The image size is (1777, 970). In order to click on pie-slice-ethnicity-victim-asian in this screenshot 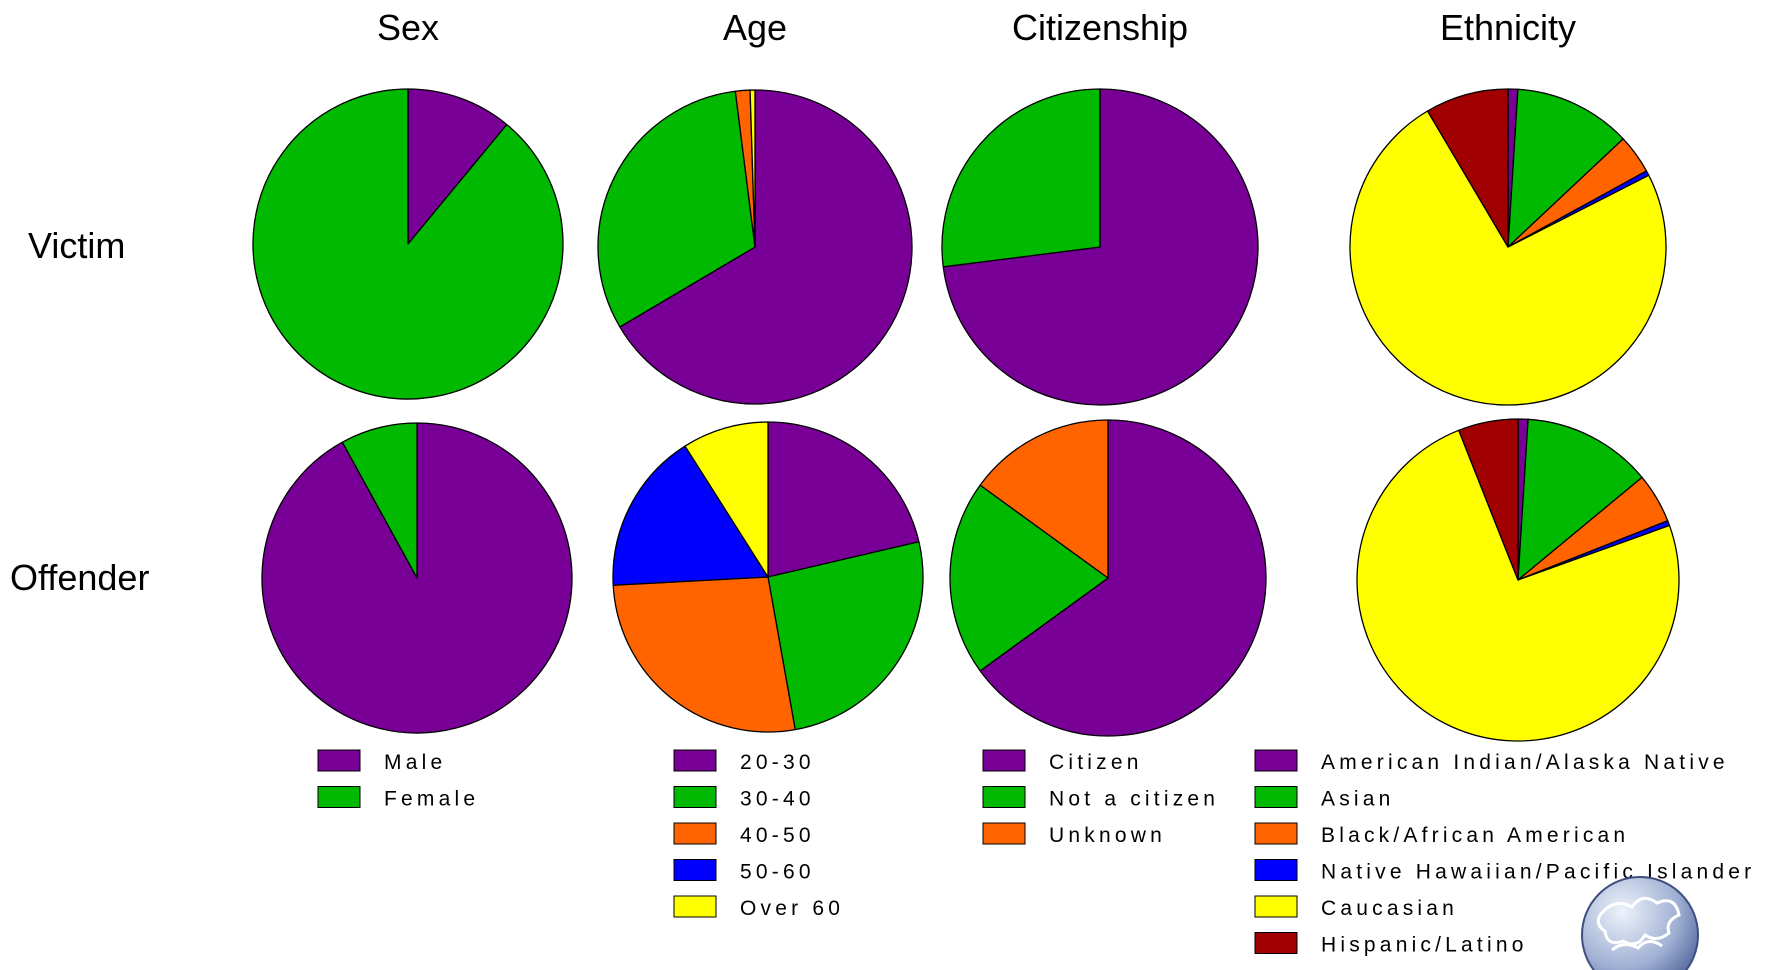, I will do `click(1565, 168)`.